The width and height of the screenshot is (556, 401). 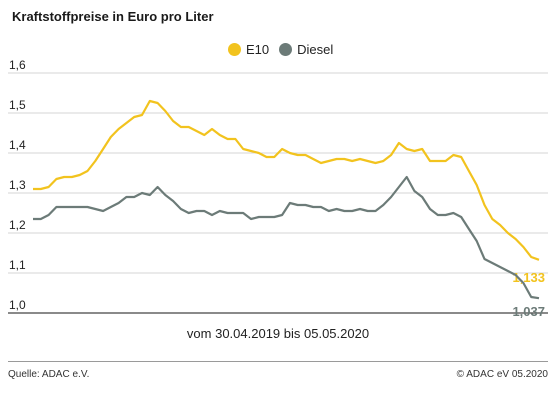 I want to click on source-note: Quelle: ADAC e.V., so click(x=49, y=374).